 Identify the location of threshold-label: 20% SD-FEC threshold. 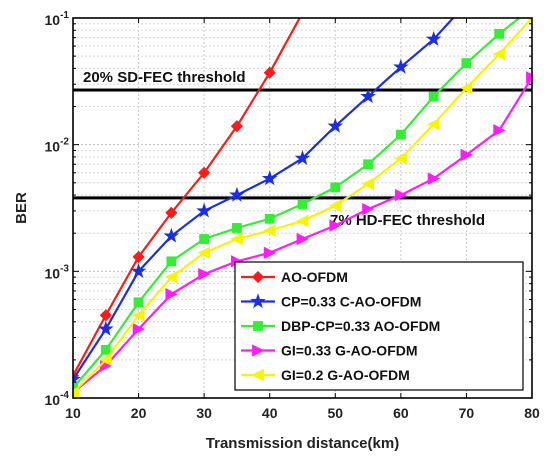
(164, 77).